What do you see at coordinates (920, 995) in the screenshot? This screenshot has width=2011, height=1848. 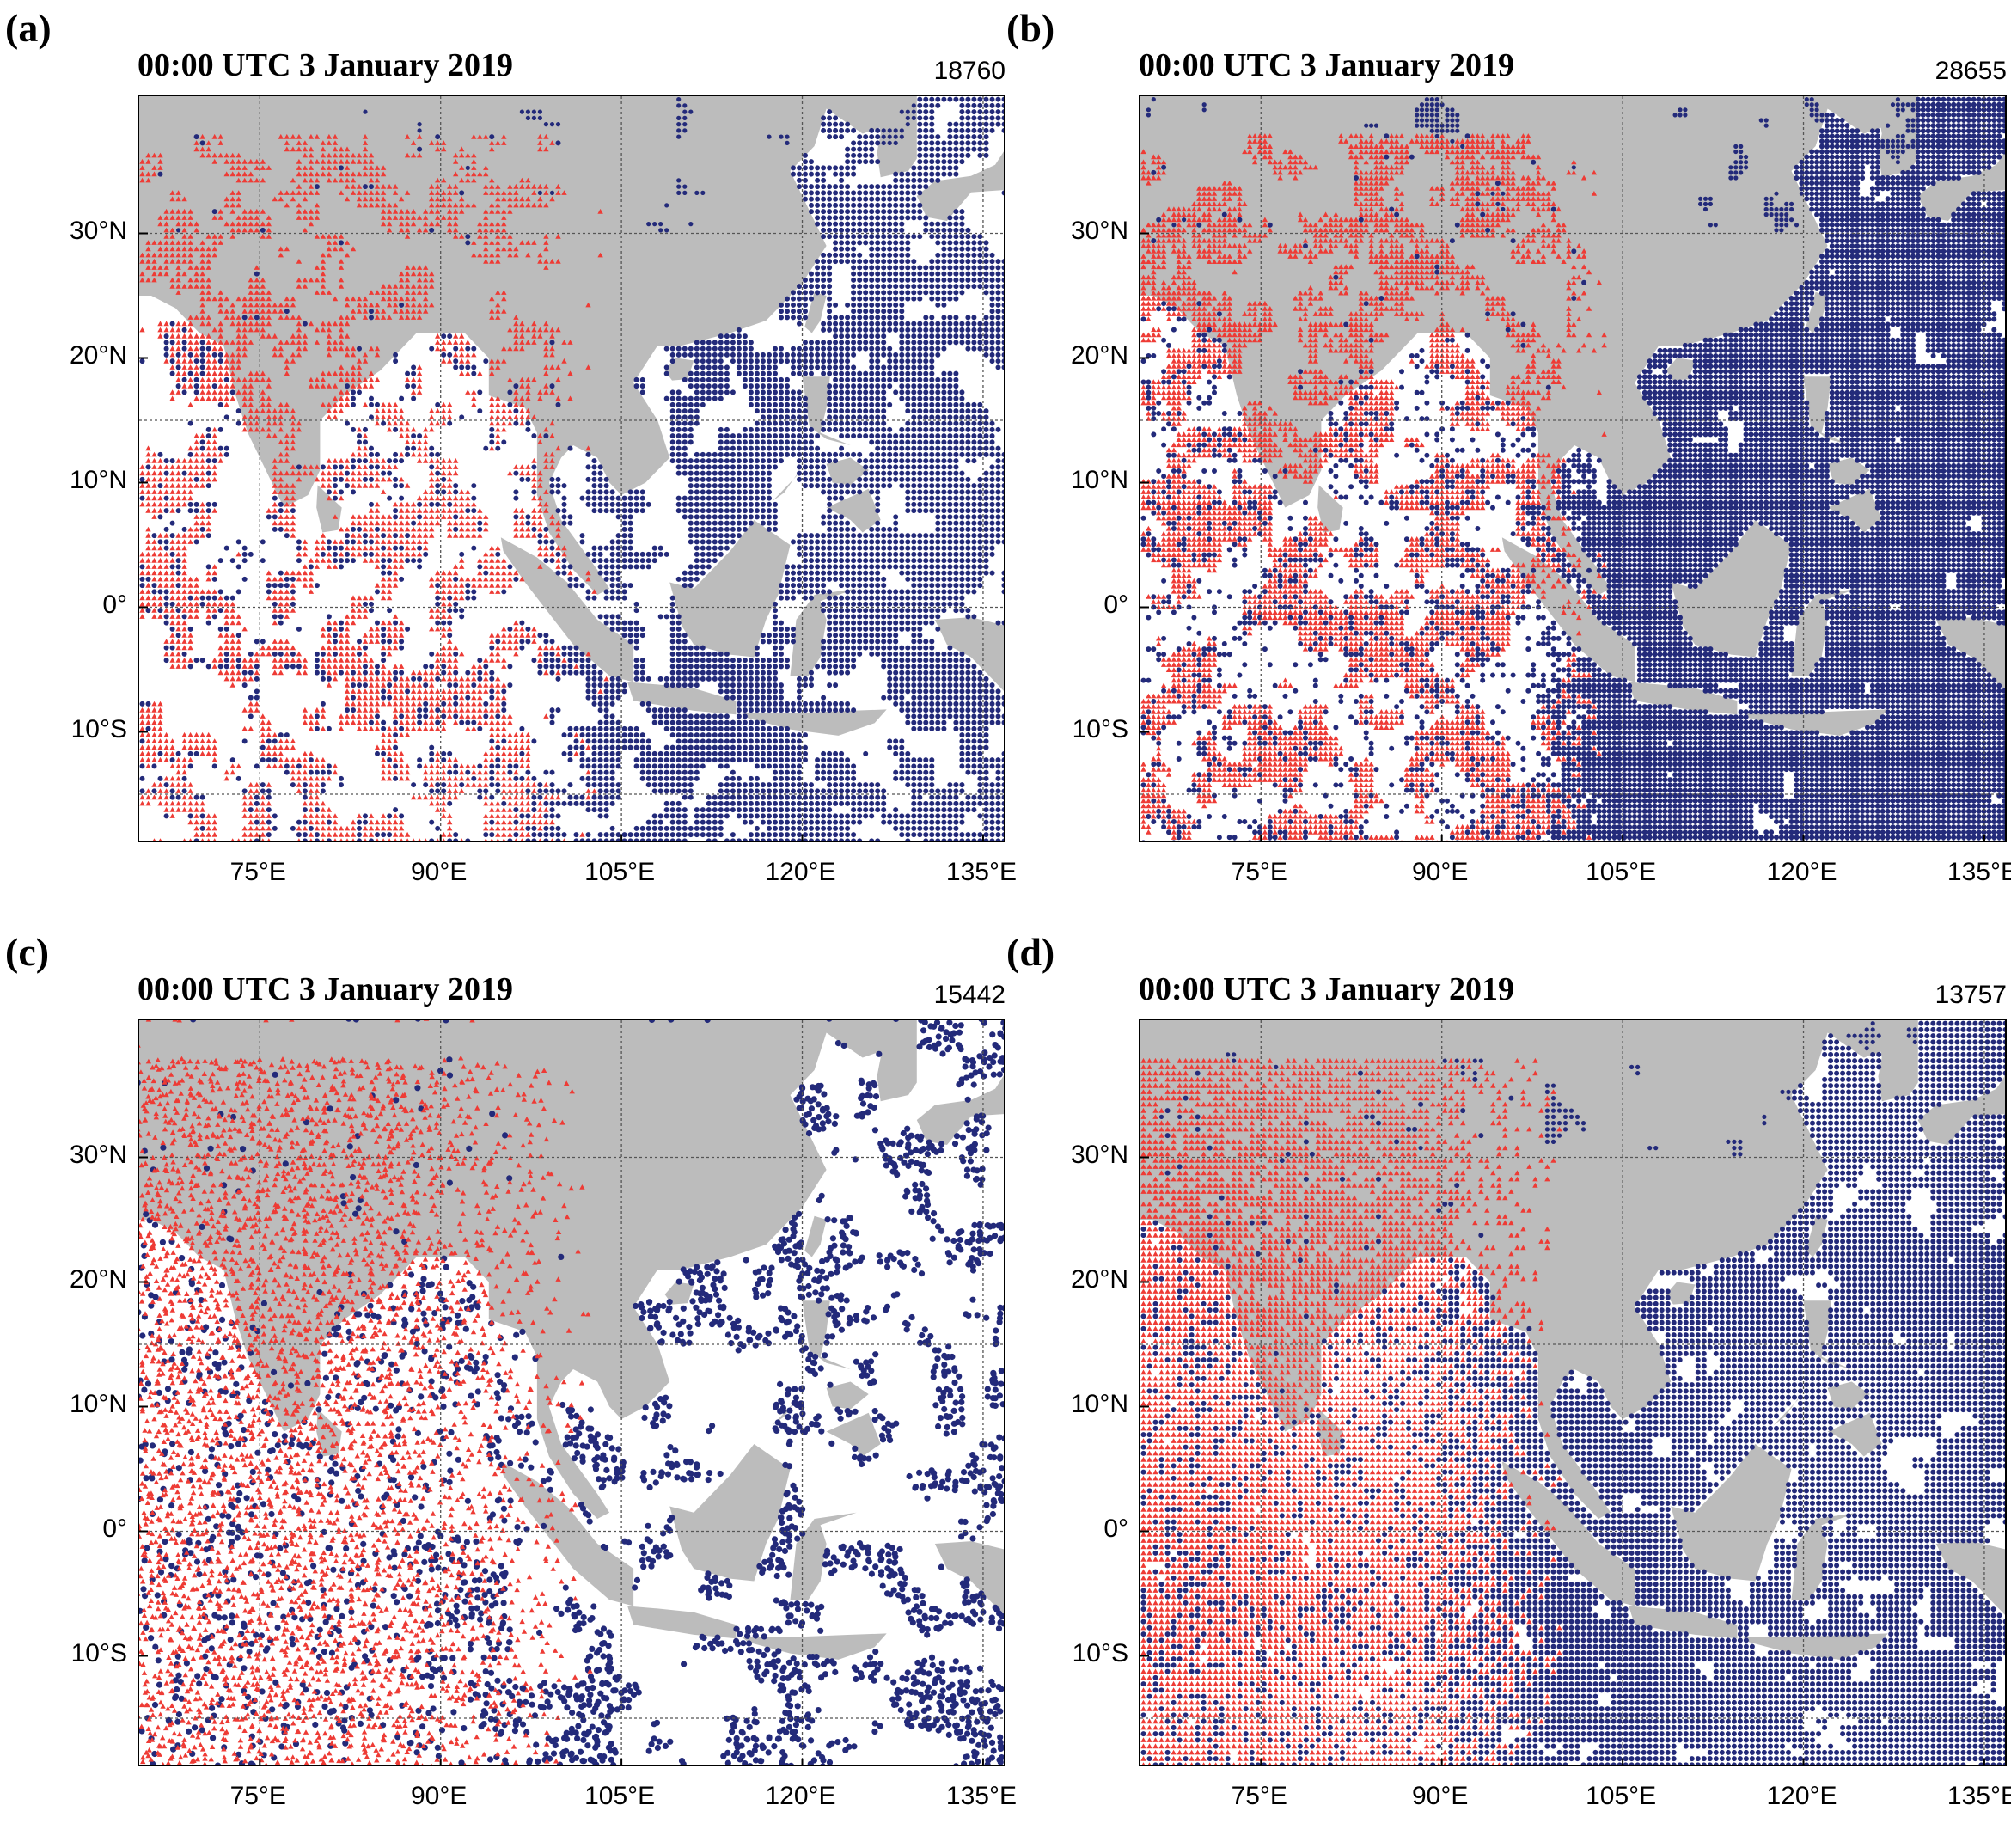 I see `observation-count: 15442` at bounding box center [920, 995].